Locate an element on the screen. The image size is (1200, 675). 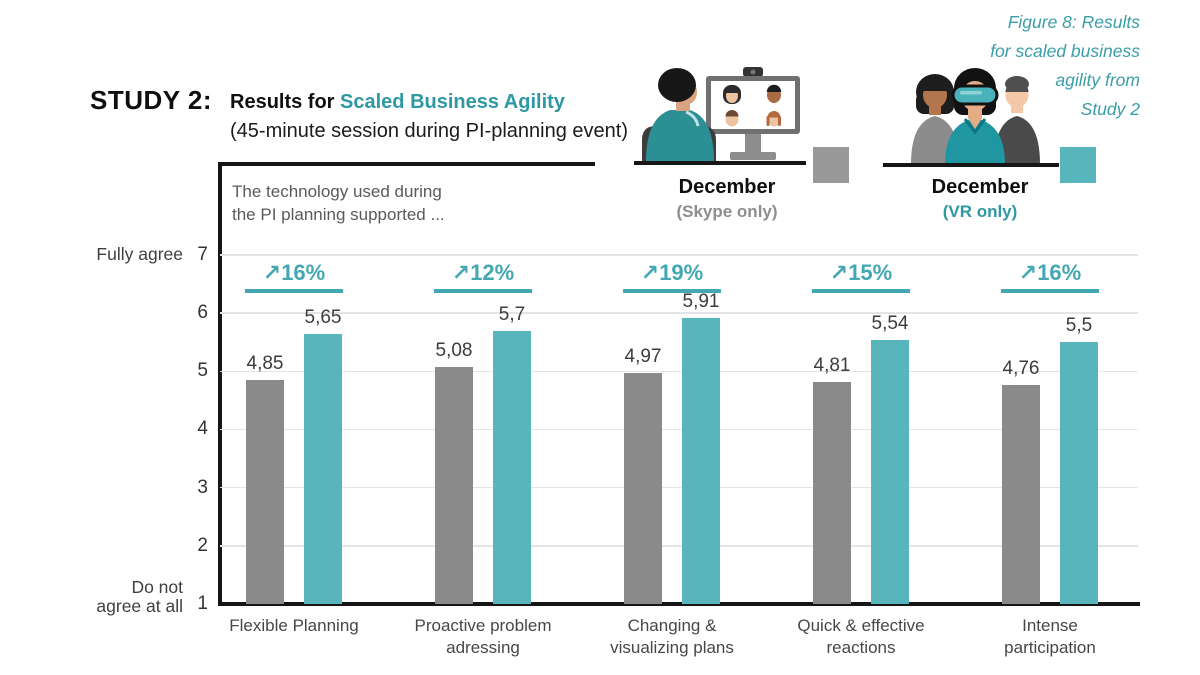
study-label: STUDY 2: is located at coordinates (151, 100).